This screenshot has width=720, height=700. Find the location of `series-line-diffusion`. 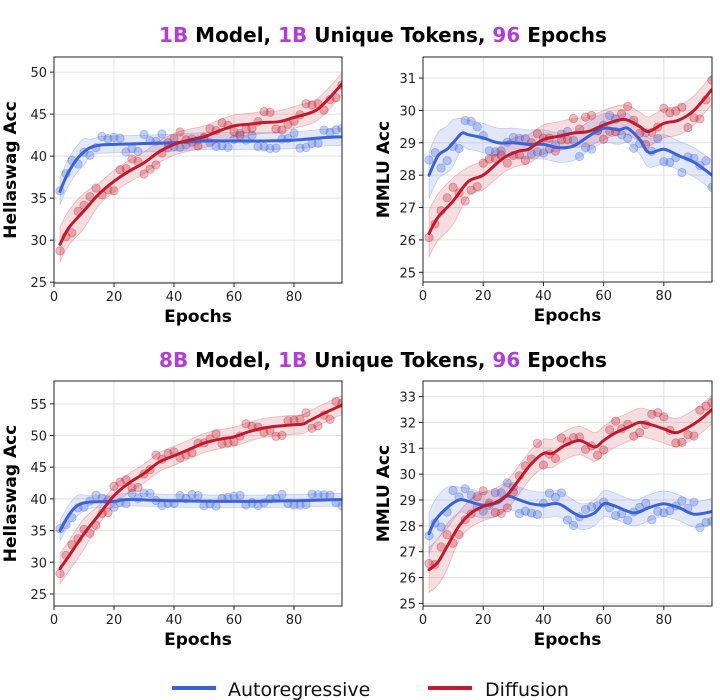

series-line-diffusion is located at coordinates (569, 489).